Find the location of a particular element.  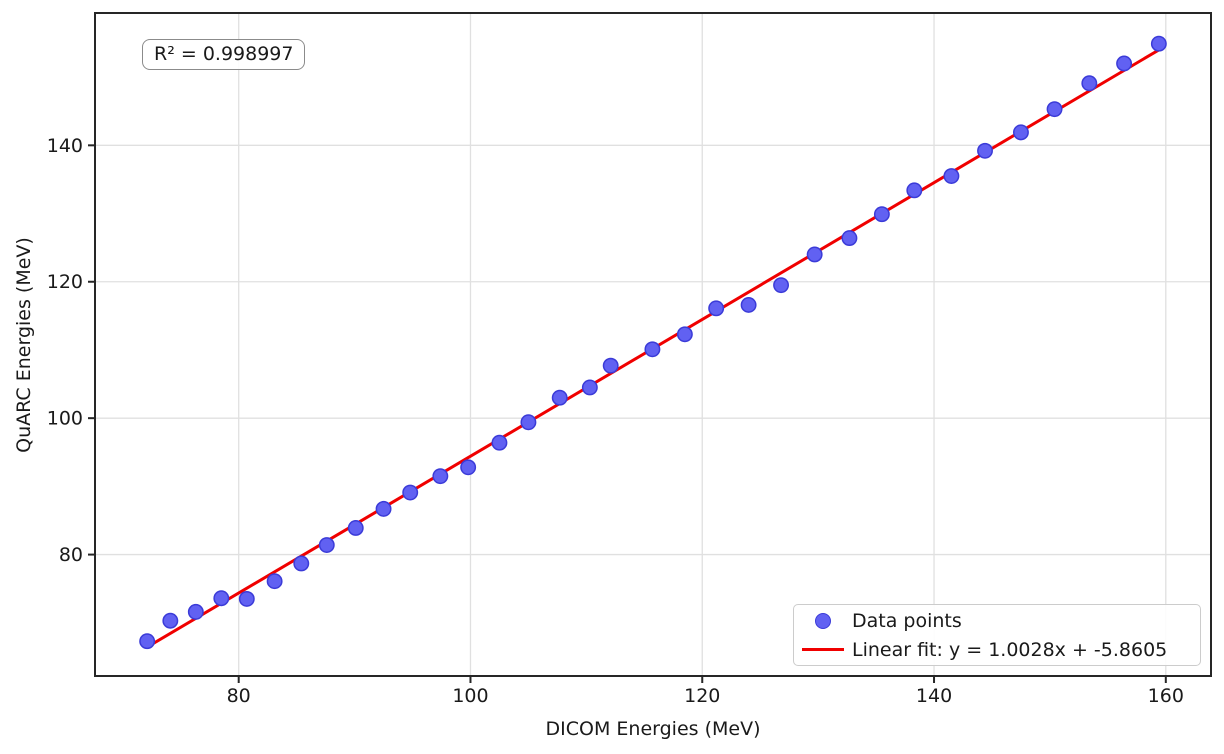

y-axis-label: QuARC Energies (MeV) is located at coordinates (24, 345).